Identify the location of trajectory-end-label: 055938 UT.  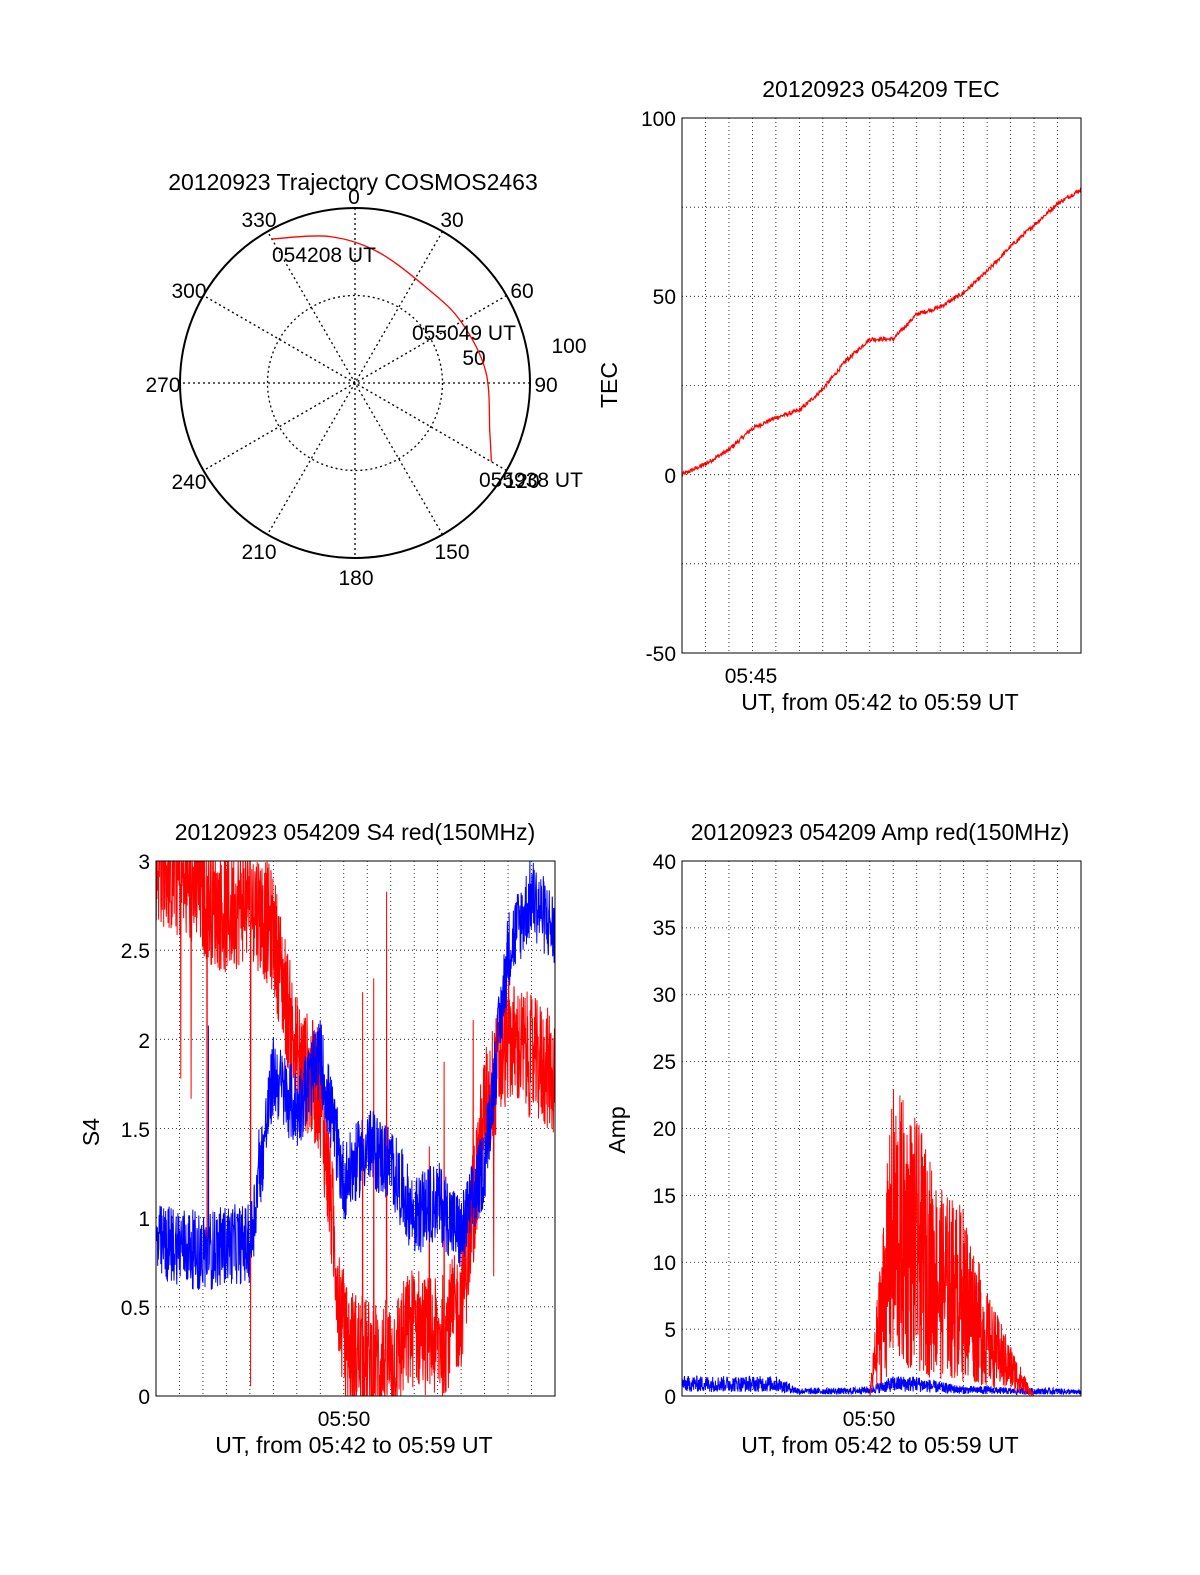
(531, 480).